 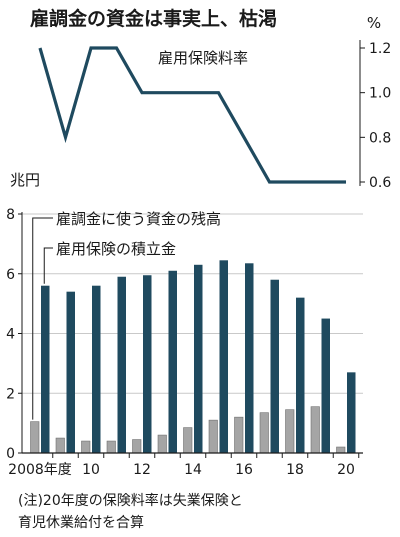 What do you see at coordinates (295, 470) in the screenshot?
I see `bar-x-tick-label: 18` at bounding box center [295, 470].